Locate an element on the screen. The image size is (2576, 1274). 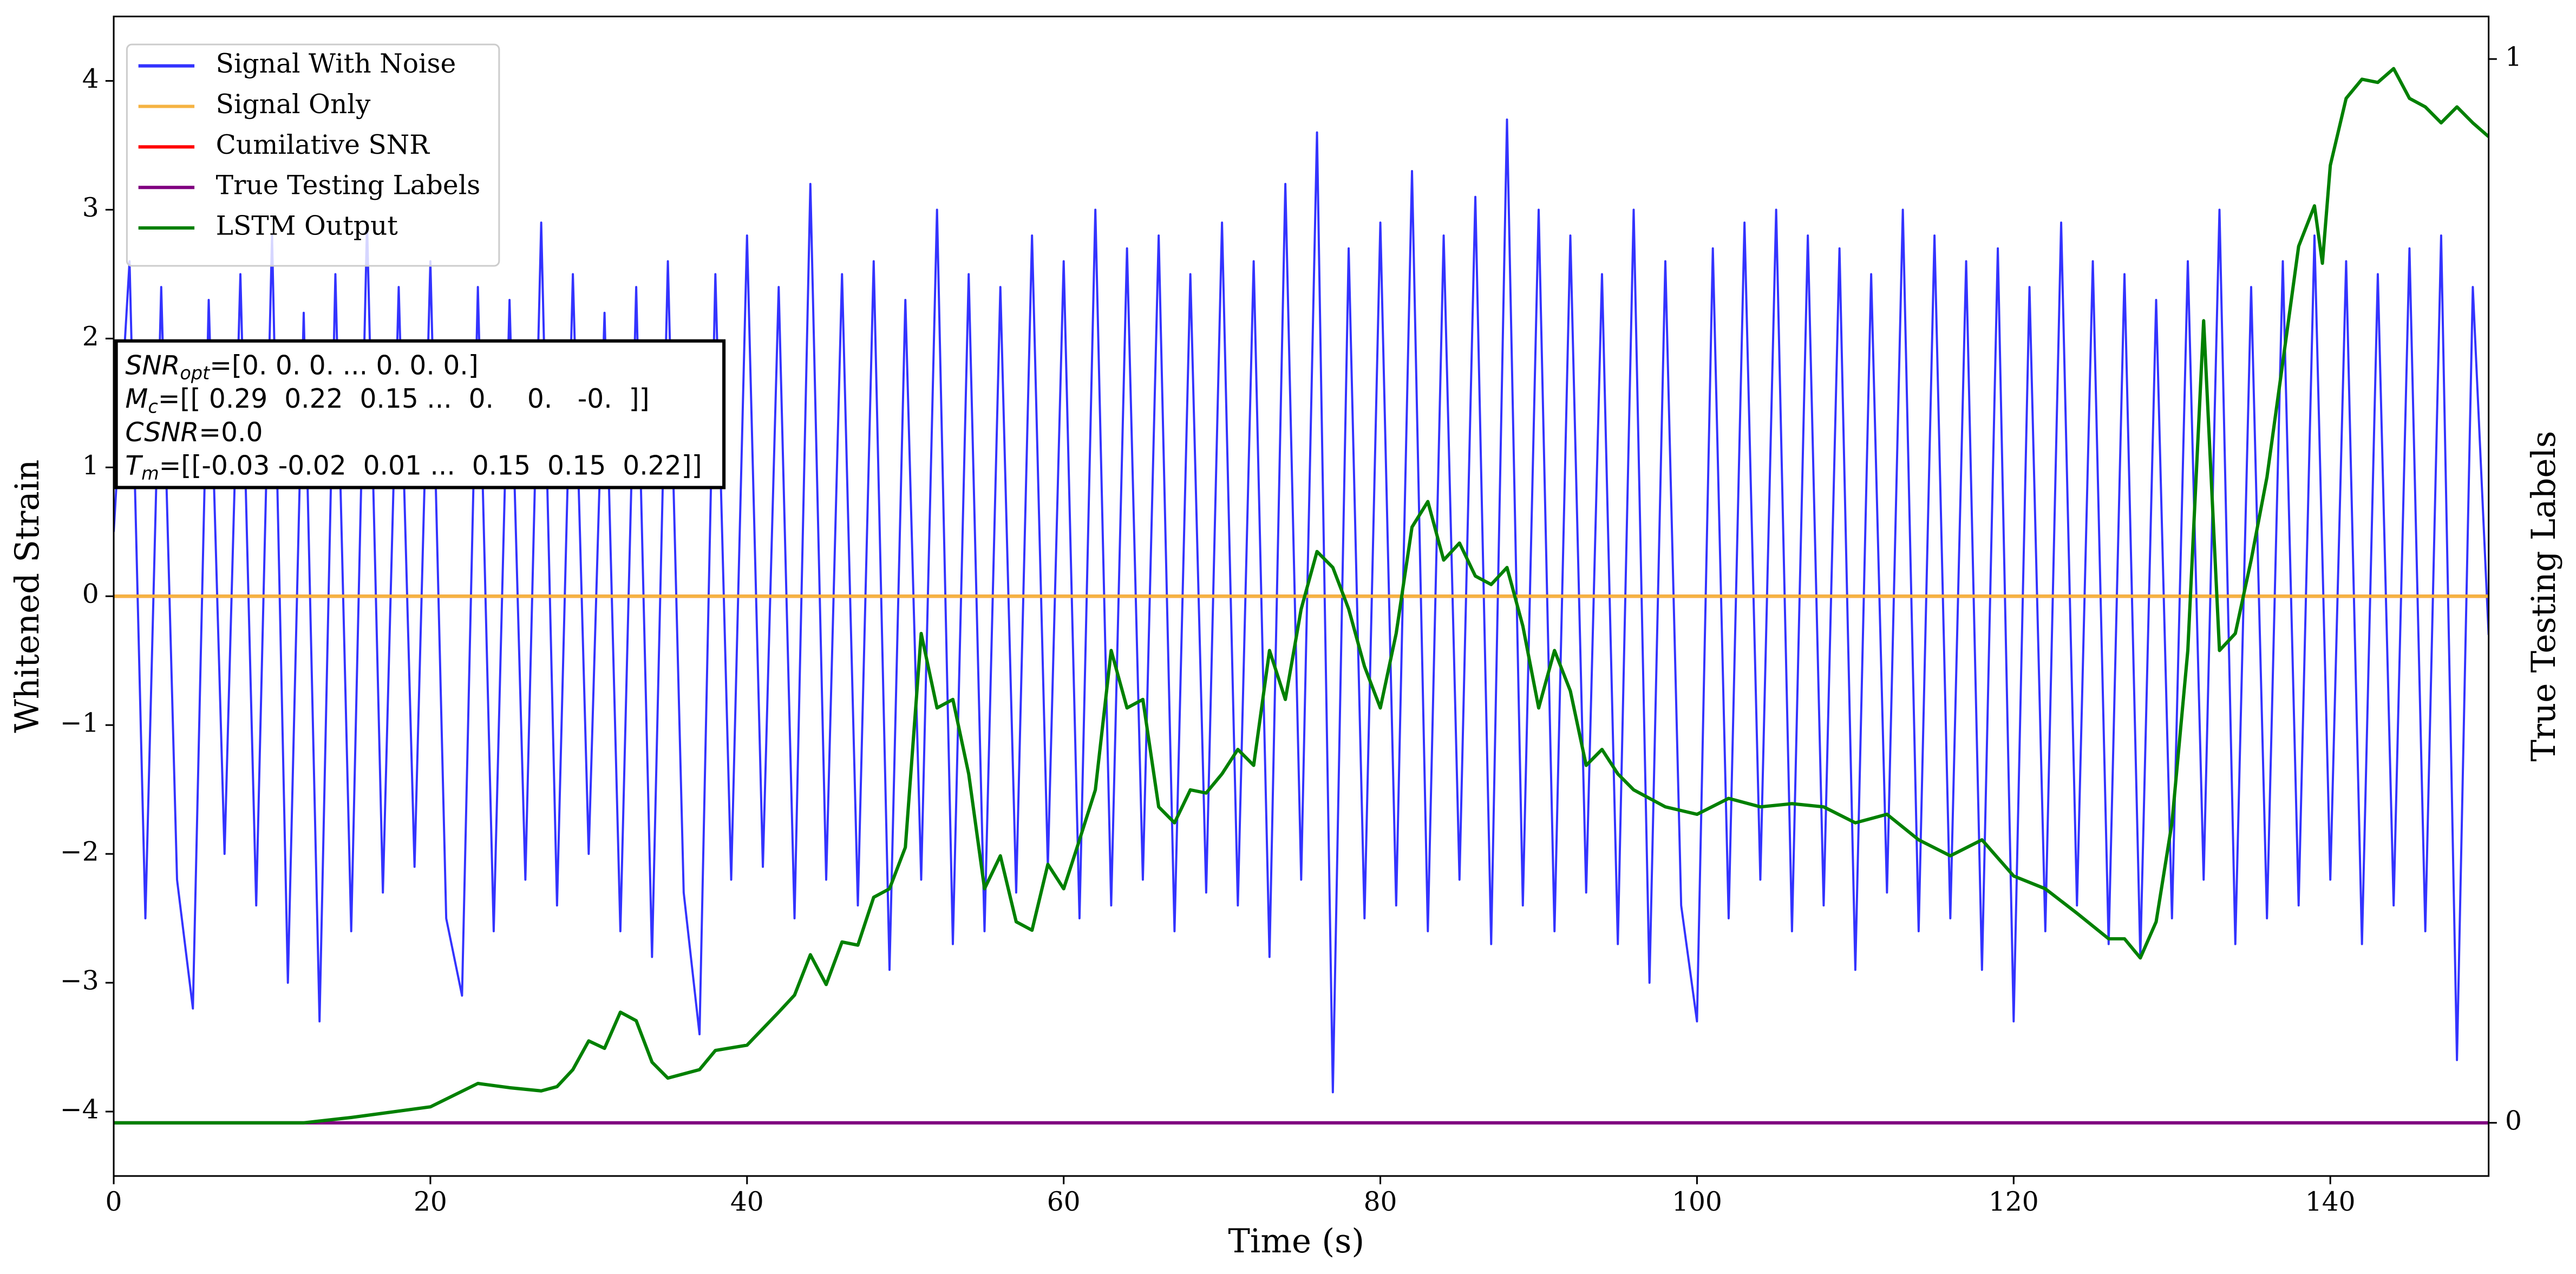
y-tick-label: −4 is located at coordinates (79, 1110).